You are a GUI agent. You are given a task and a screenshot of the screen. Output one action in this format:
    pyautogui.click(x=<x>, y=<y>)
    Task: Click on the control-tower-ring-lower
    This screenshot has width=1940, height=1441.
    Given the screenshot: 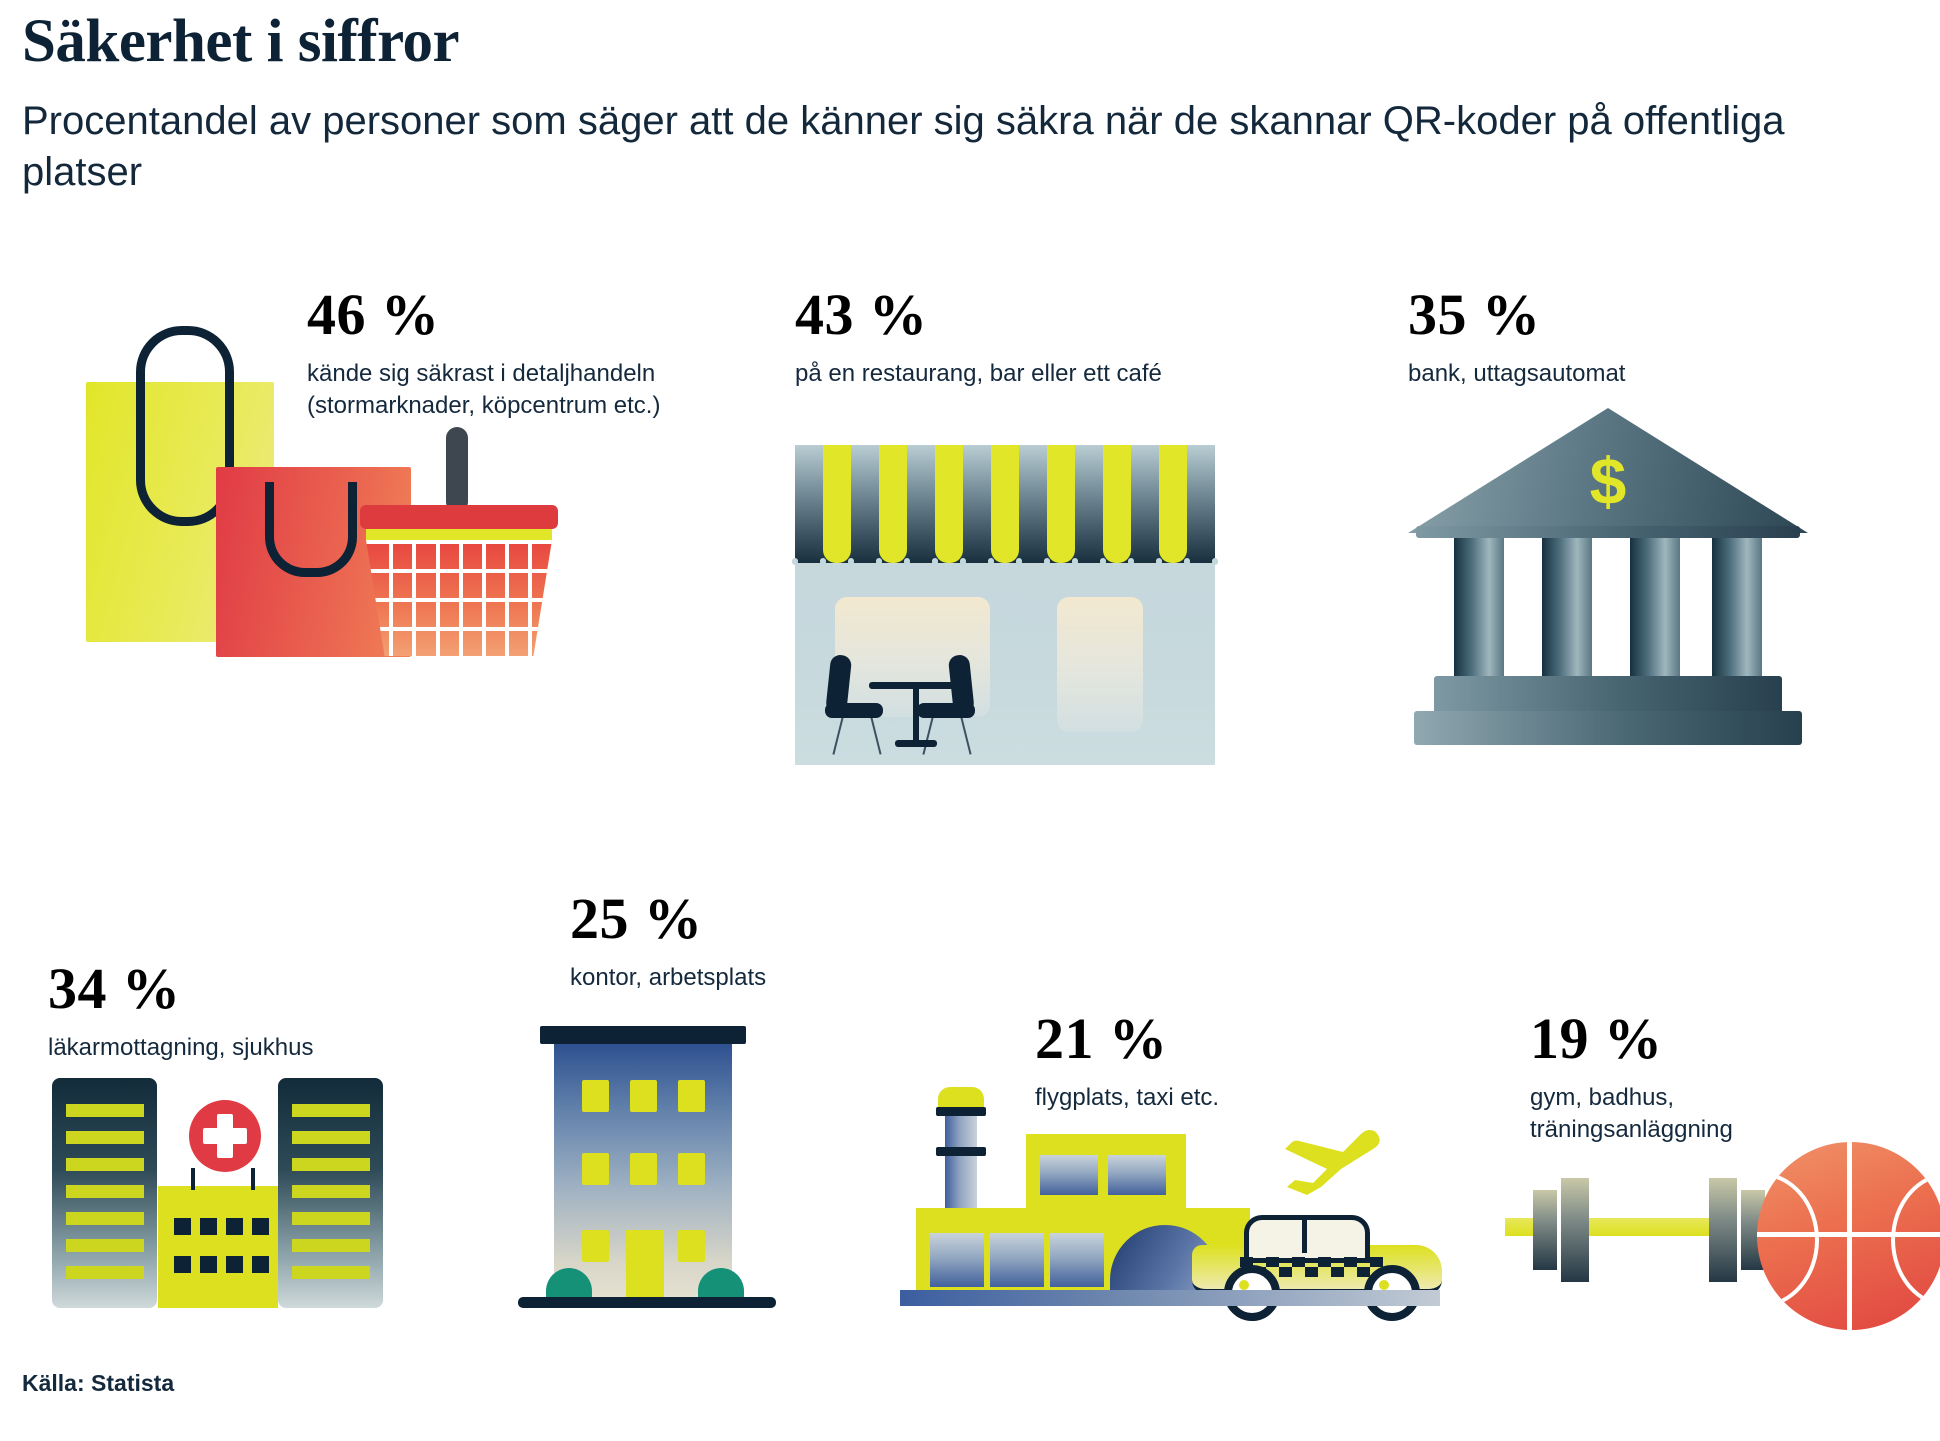 What is the action you would take?
    pyautogui.click(x=961, y=1151)
    